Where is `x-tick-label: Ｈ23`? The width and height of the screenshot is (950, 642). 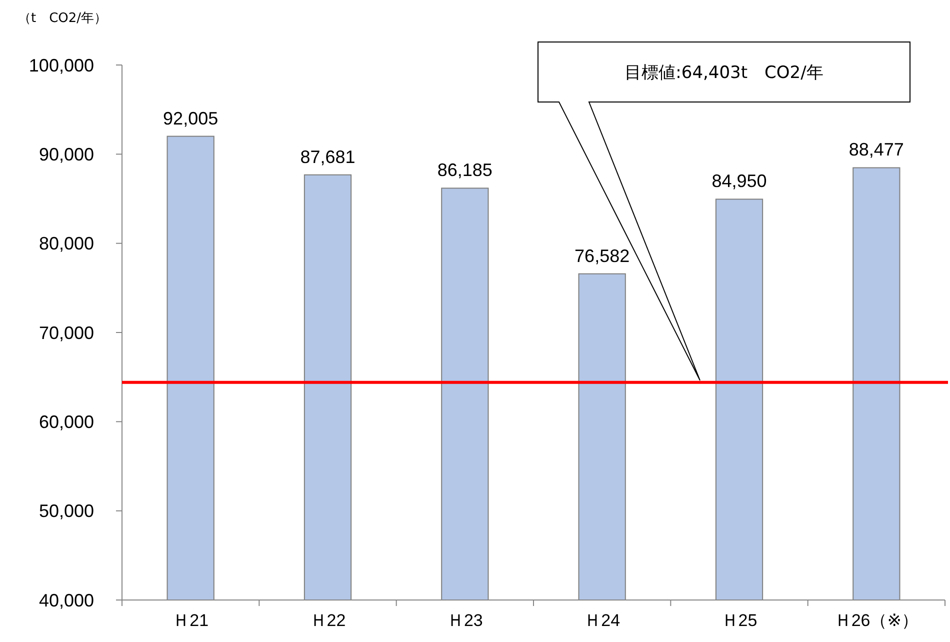 x-tick-label: Ｈ23 is located at coordinates (464, 620).